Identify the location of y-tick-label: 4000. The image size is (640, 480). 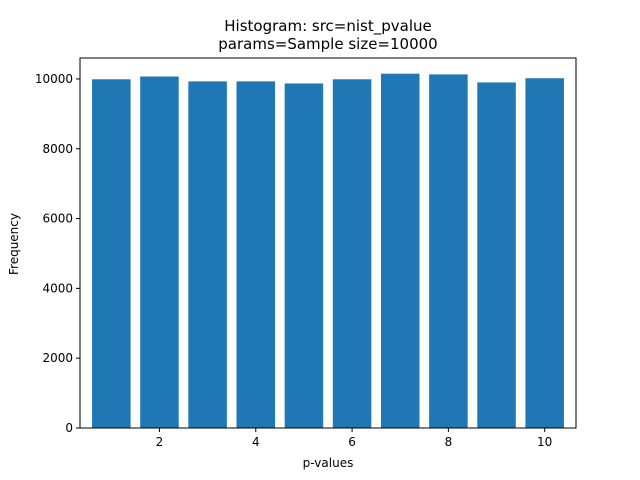
(57, 288).